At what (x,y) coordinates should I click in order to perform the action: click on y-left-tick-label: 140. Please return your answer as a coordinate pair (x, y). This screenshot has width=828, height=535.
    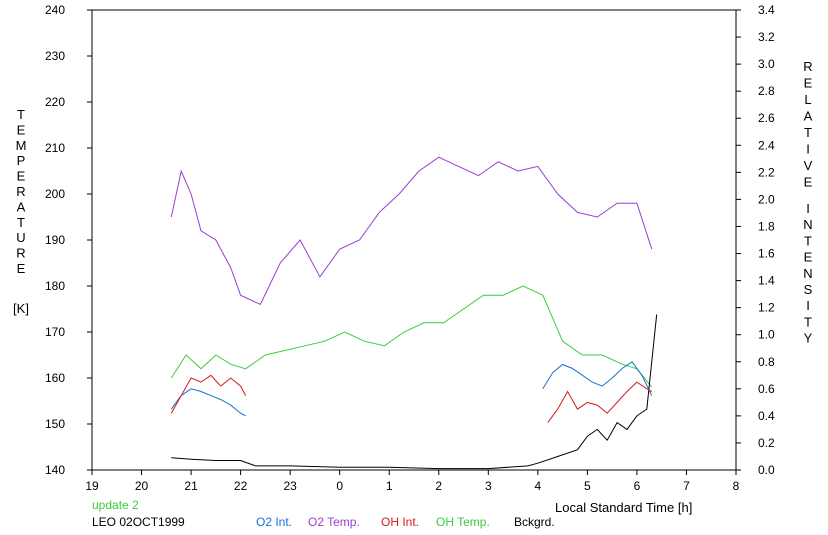
    Looking at the image, I should click on (55, 470).